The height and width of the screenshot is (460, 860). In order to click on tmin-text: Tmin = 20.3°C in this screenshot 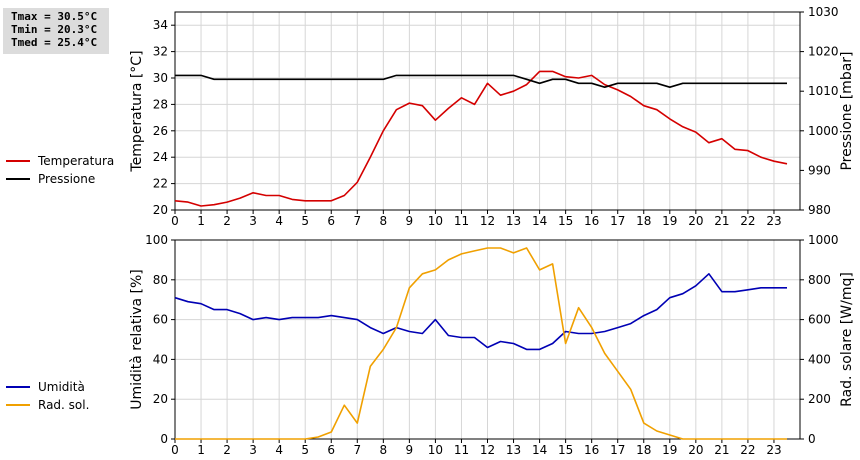, I will do `click(54, 29)`.